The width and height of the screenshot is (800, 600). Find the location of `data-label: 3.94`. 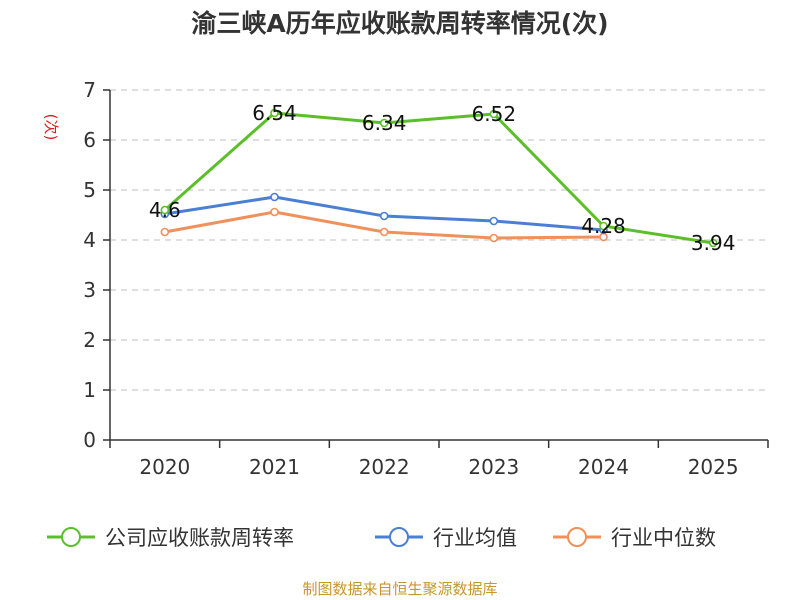

data-label: 3.94 is located at coordinates (713, 243).